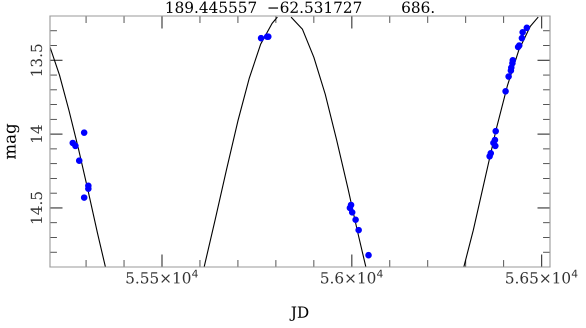 The width and height of the screenshot is (586, 328). I want to click on x-tick-label: 5.65×10$^{4}$, so click(542, 277).